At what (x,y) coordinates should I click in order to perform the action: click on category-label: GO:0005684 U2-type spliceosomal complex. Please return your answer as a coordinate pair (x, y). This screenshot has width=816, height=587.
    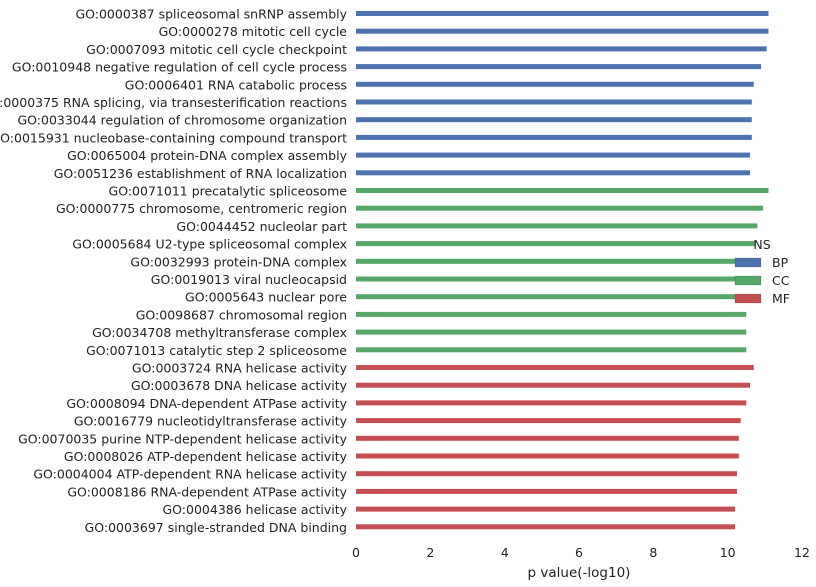
    Looking at the image, I should click on (209, 244).